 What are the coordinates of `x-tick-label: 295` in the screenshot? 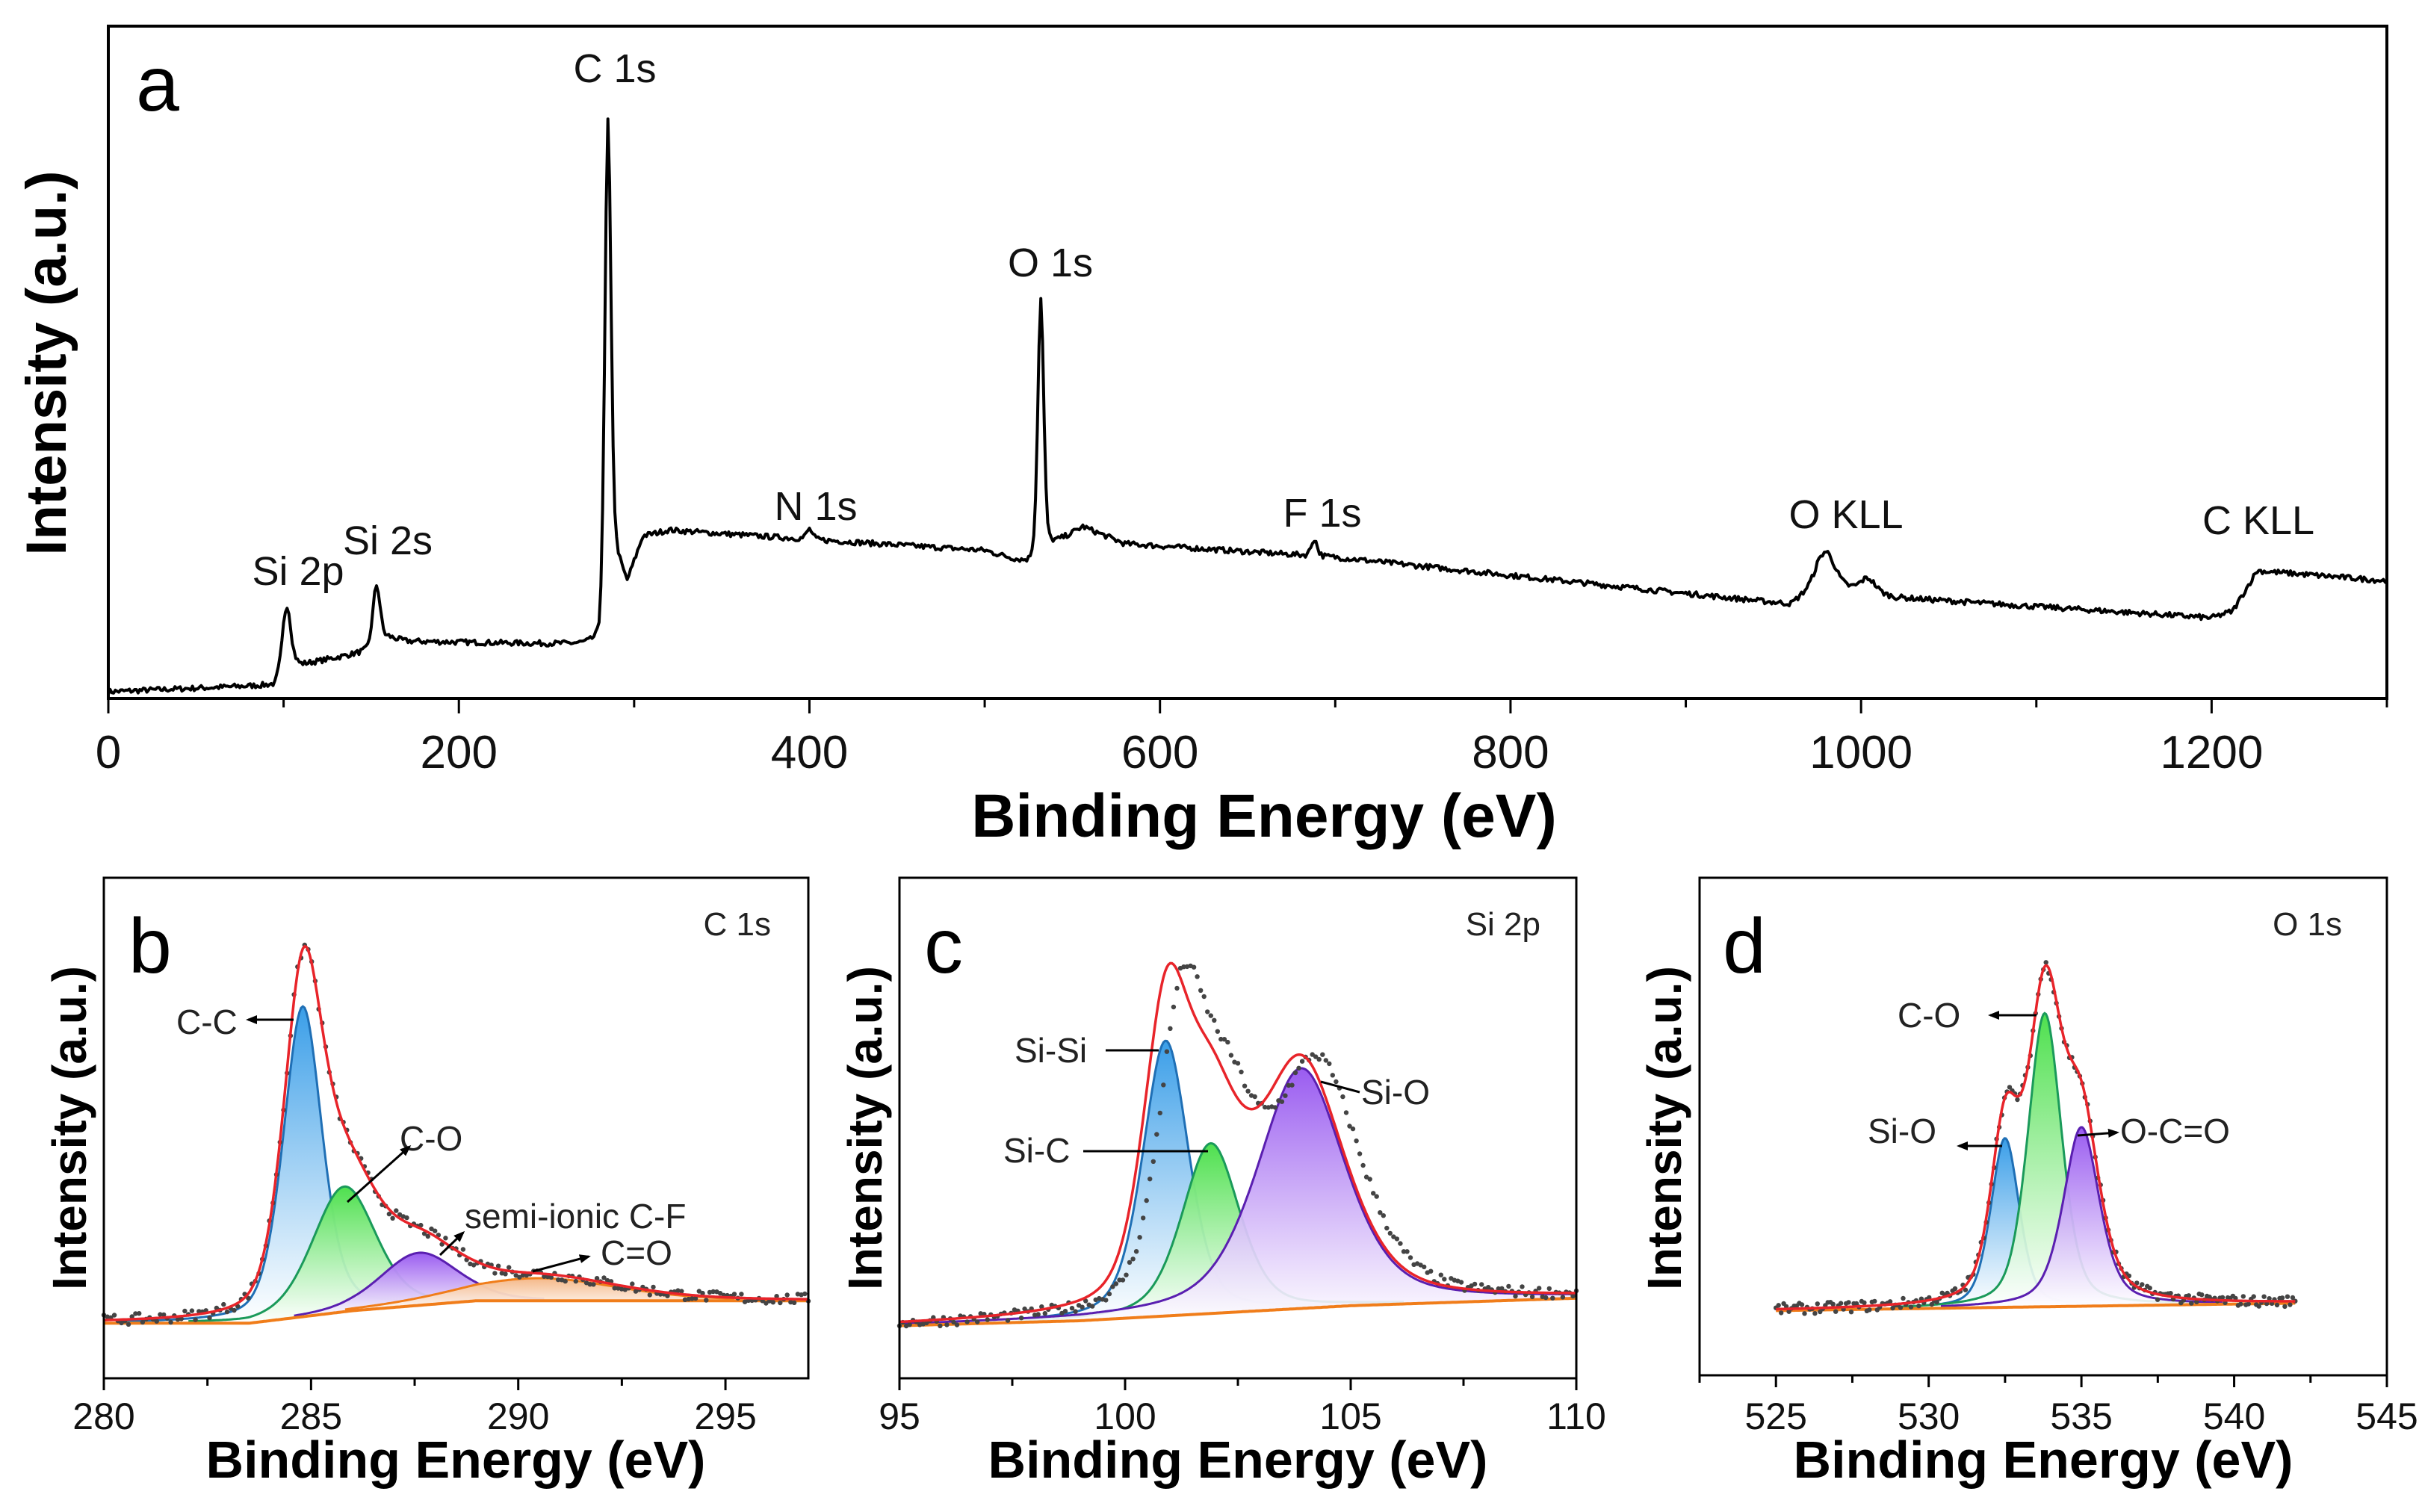 It's located at (725, 1416).